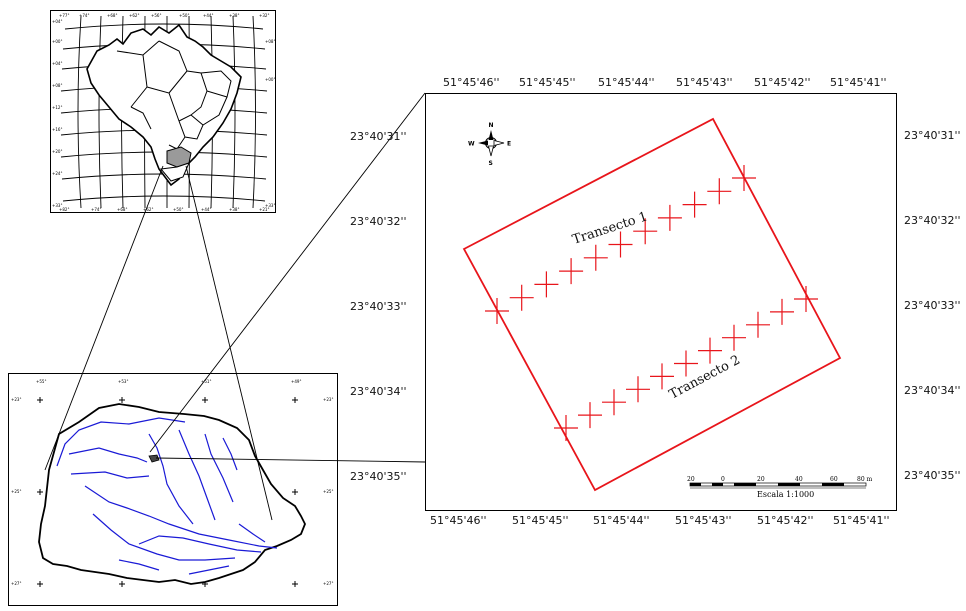 This screenshot has height=611, width=966. I want to click on scale-tick: 40, so click(799, 479).